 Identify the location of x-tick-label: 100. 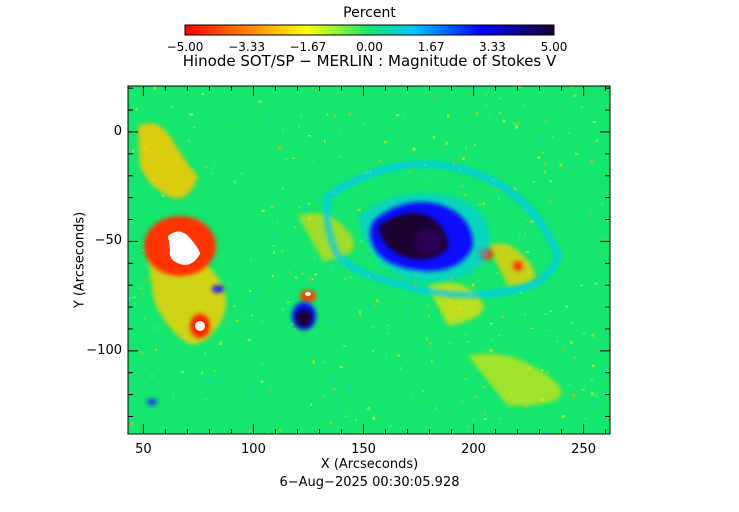
(253, 449).